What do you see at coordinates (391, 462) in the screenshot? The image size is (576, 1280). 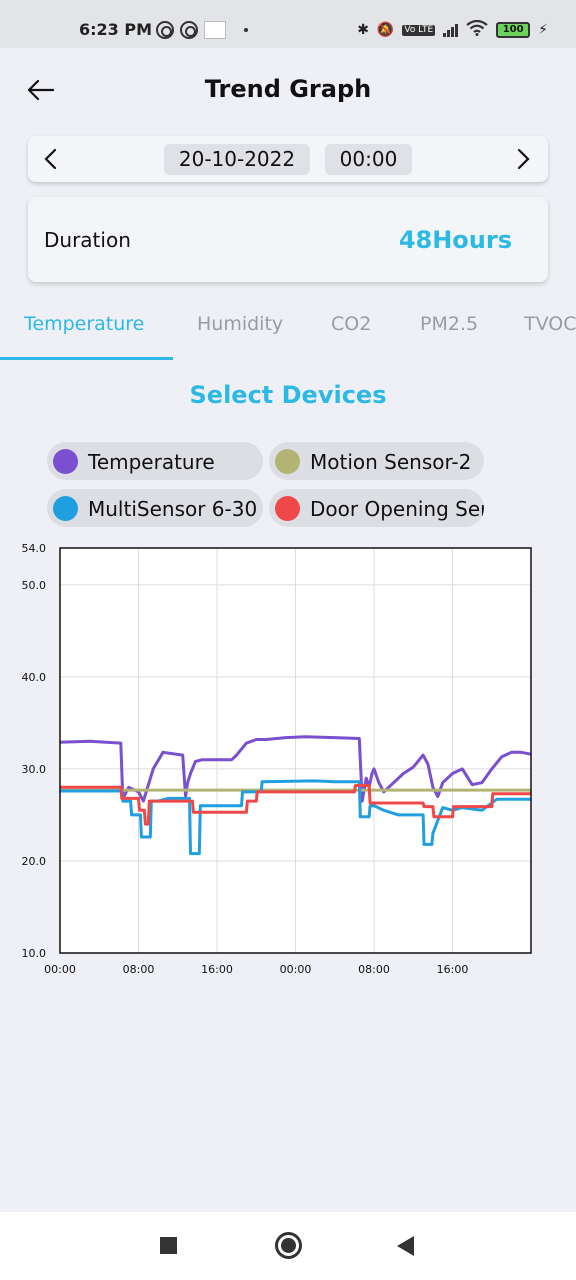 I see `device-chip-label: Motion Sensor-2` at bounding box center [391, 462].